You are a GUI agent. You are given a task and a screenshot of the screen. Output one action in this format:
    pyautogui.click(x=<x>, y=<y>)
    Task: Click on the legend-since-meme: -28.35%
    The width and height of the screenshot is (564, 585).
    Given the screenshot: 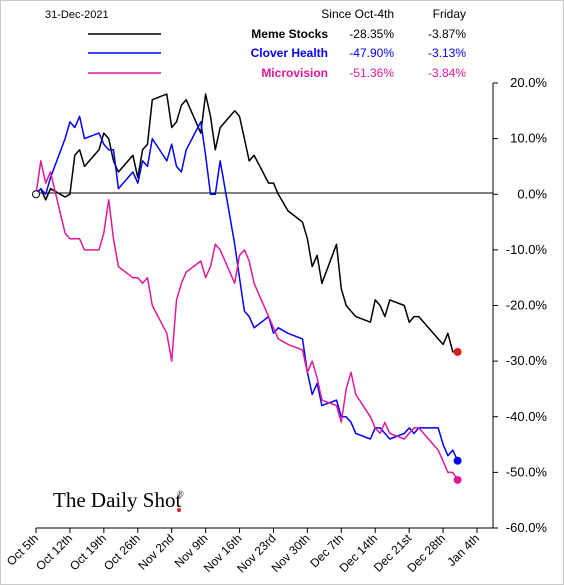 What is the action you would take?
    pyautogui.click(x=371, y=34)
    